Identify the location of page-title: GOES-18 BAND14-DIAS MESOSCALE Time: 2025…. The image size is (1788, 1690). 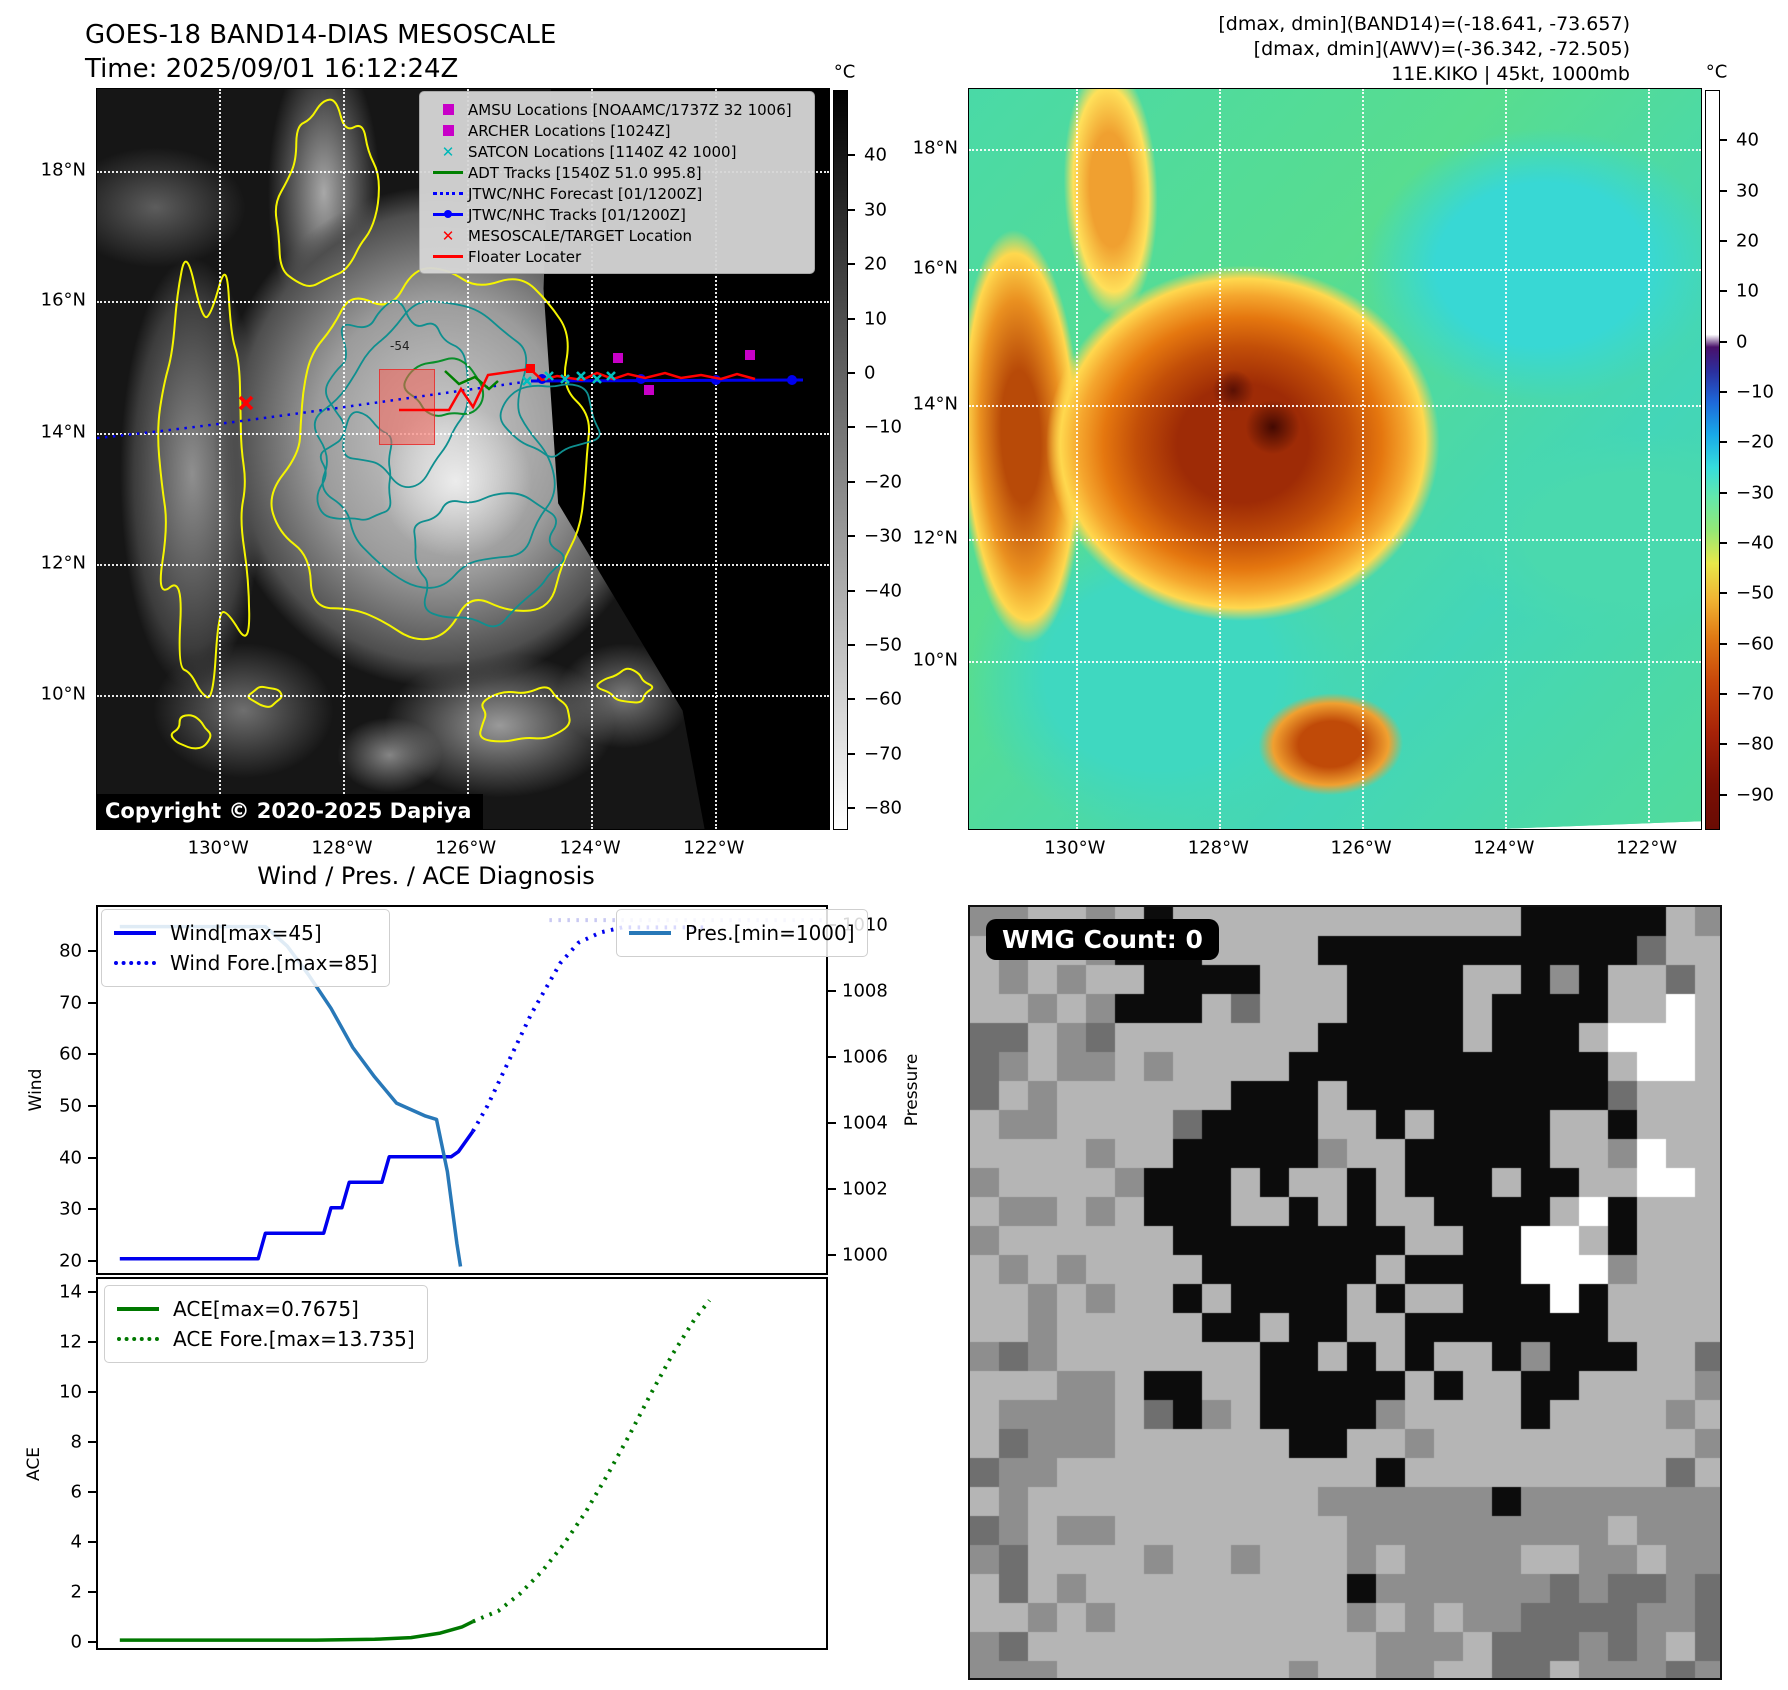
(320, 52).